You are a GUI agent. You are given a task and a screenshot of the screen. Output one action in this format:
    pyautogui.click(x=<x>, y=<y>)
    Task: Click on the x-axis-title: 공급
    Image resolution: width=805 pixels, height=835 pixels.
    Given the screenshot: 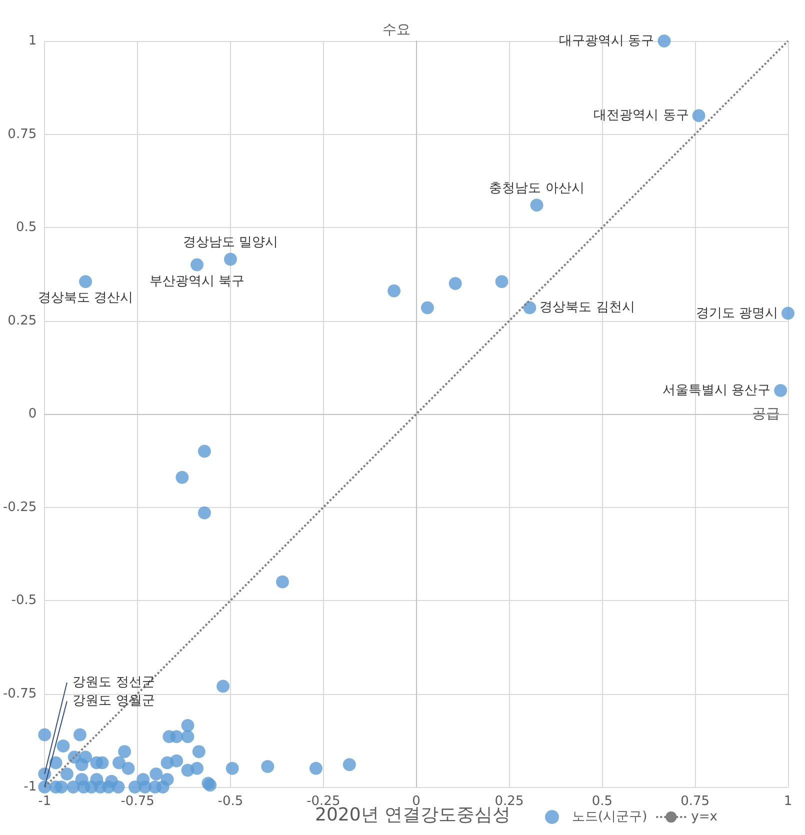 What is the action you would take?
    pyautogui.click(x=766, y=414)
    